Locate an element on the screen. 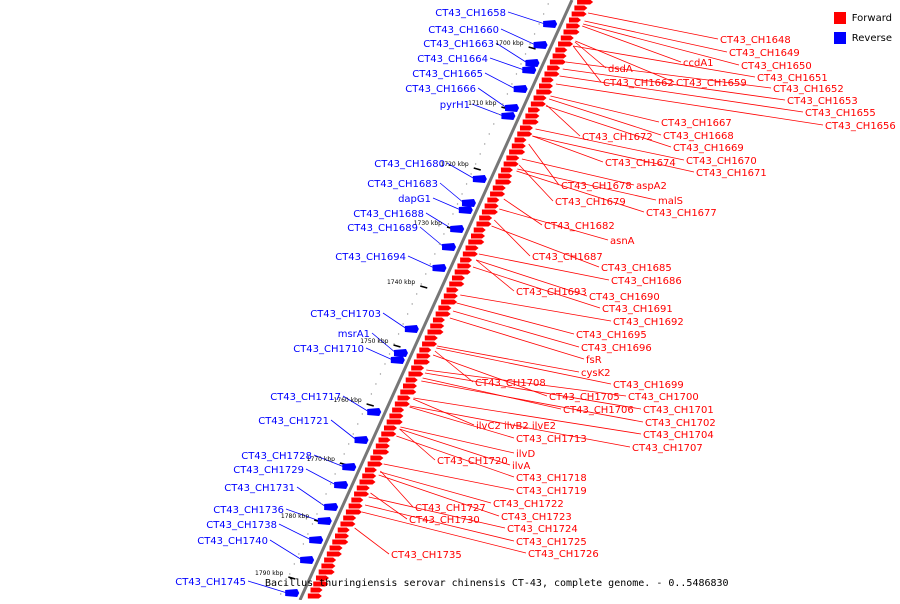  reverse-gene-label-pyrh1: pyrH1 is located at coordinates (455, 105).